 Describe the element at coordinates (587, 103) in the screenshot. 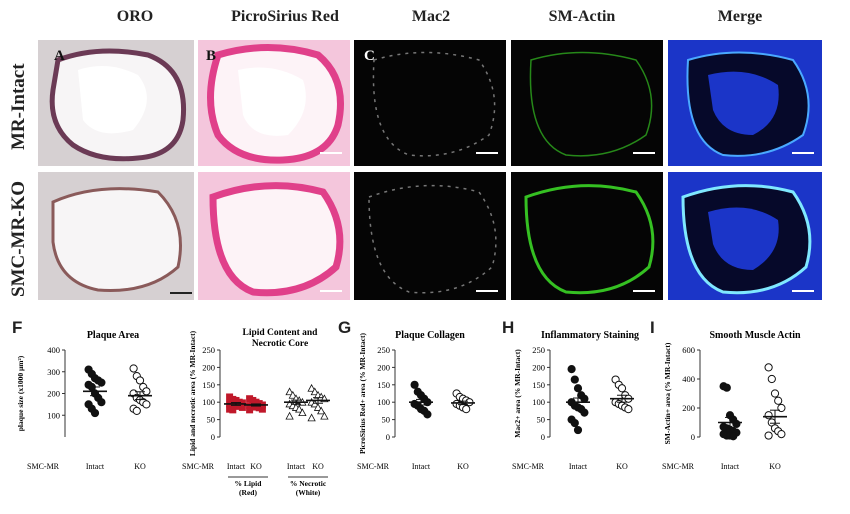

I see `panel-sm-actin-intact` at that location.